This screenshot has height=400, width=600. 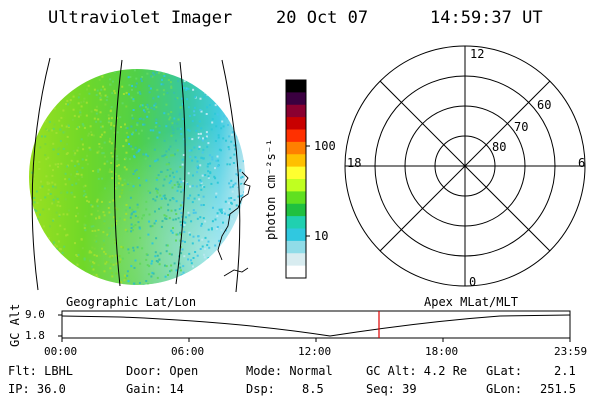 What do you see at coordinates (118, 173) in the screenshot?
I see `longitude-line` at bounding box center [118, 173].